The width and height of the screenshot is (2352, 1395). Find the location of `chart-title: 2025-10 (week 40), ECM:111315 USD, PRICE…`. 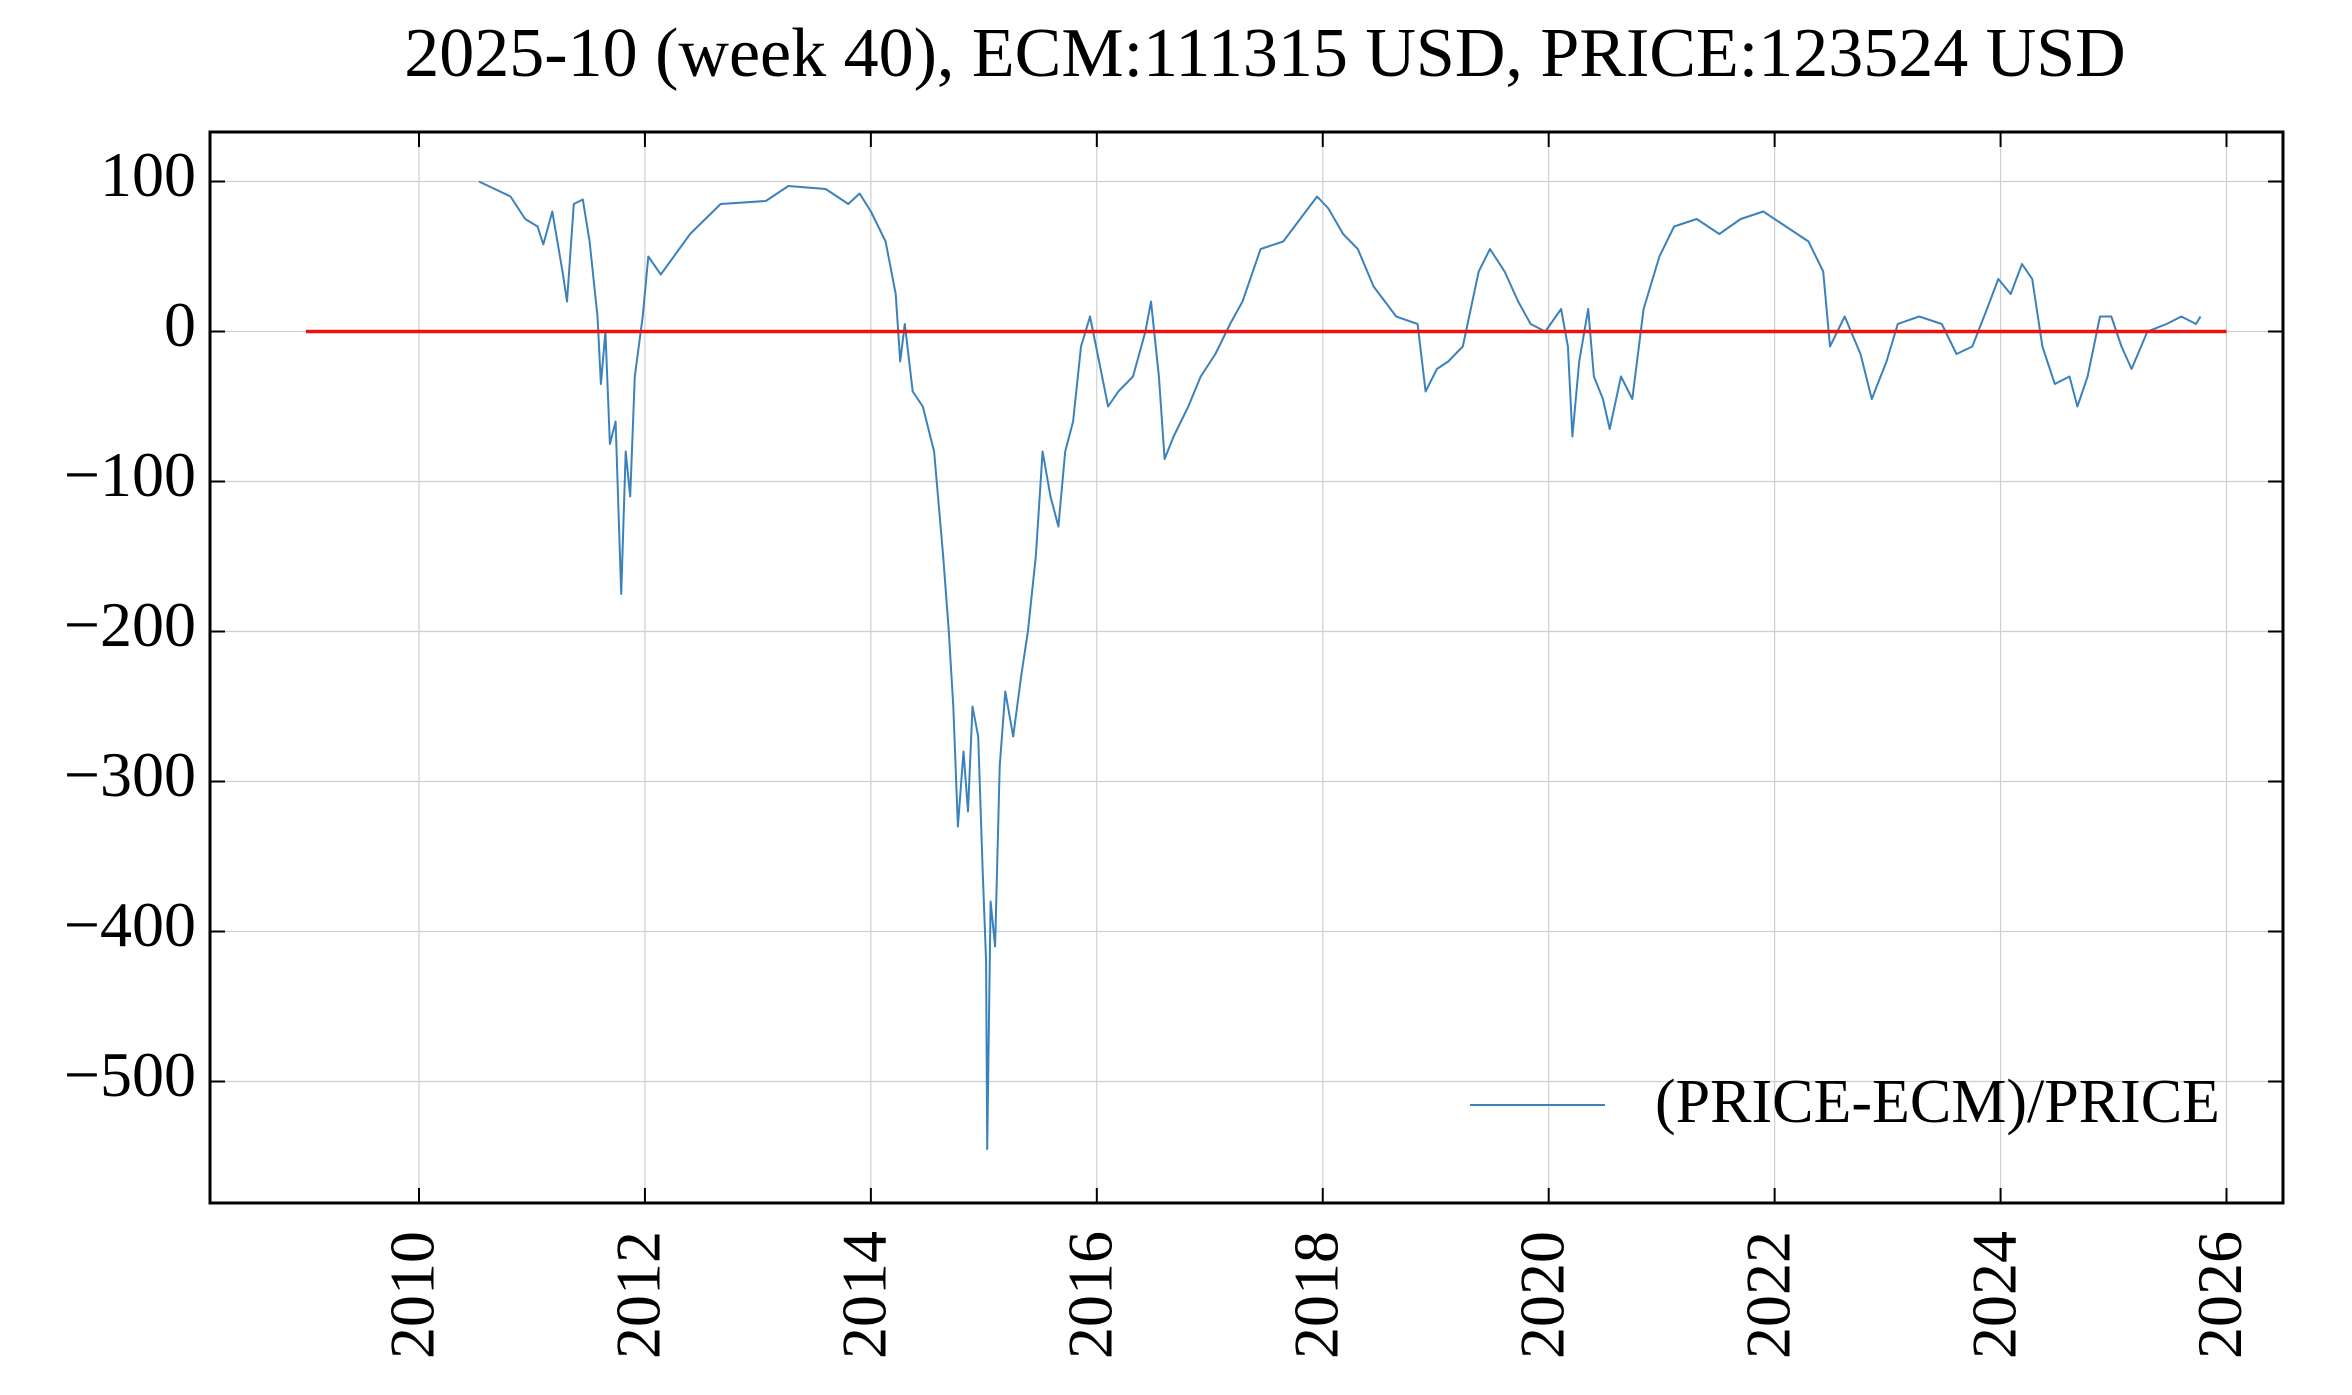

chart-title: 2025-10 (week 40), ECM:111315 USD, PRICE… is located at coordinates (1264, 53).